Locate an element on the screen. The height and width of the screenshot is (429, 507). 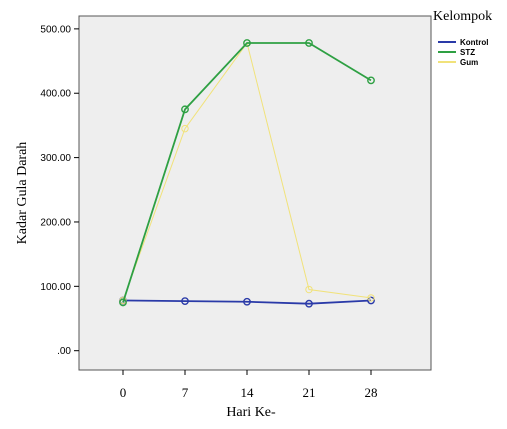
x-axis: 0 7 14 21 28 is located at coordinates (249, 385).